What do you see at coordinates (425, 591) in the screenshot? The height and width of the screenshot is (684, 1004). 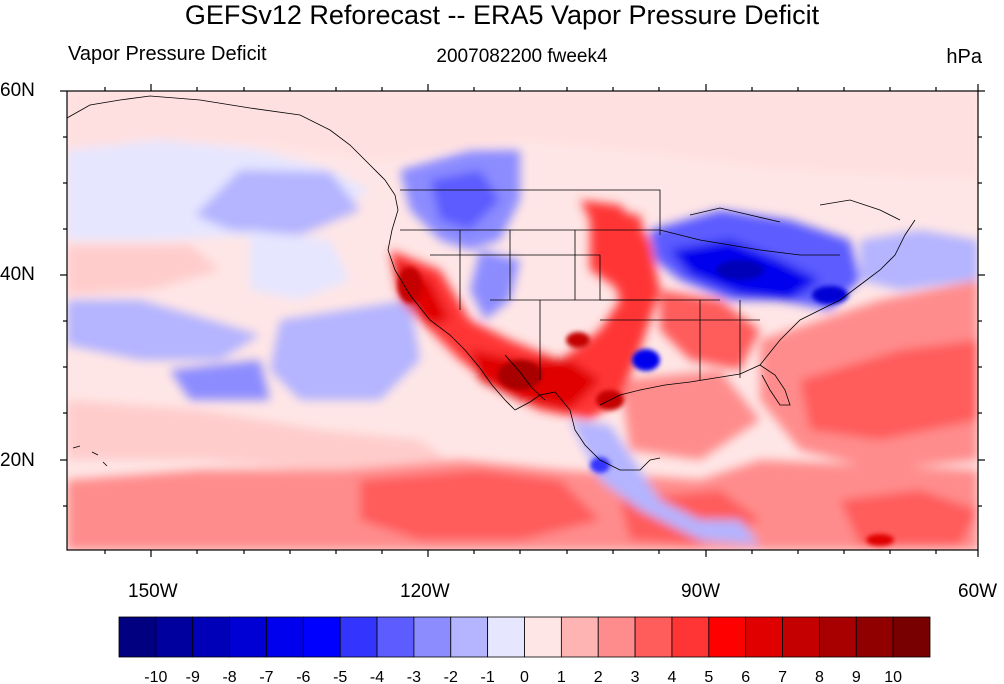 I see `lon-label-120w: 120W` at bounding box center [425, 591].